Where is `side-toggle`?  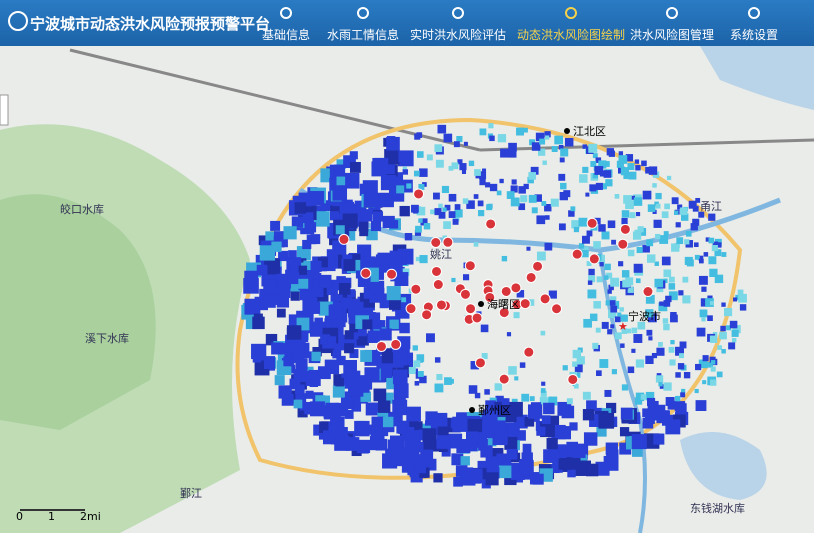
side-toggle is located at coordinates (4, 110).